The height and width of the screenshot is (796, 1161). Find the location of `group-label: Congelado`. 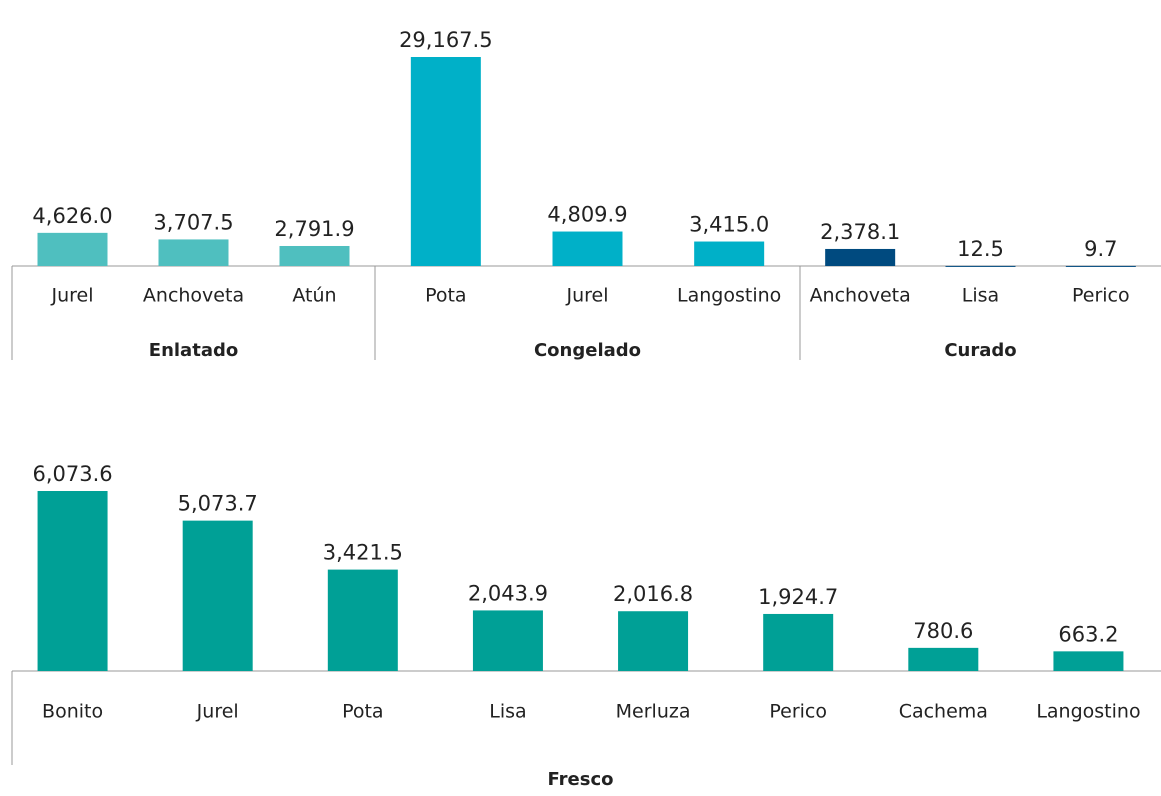

group-label: Congelado is located at coordinates (587, 350).